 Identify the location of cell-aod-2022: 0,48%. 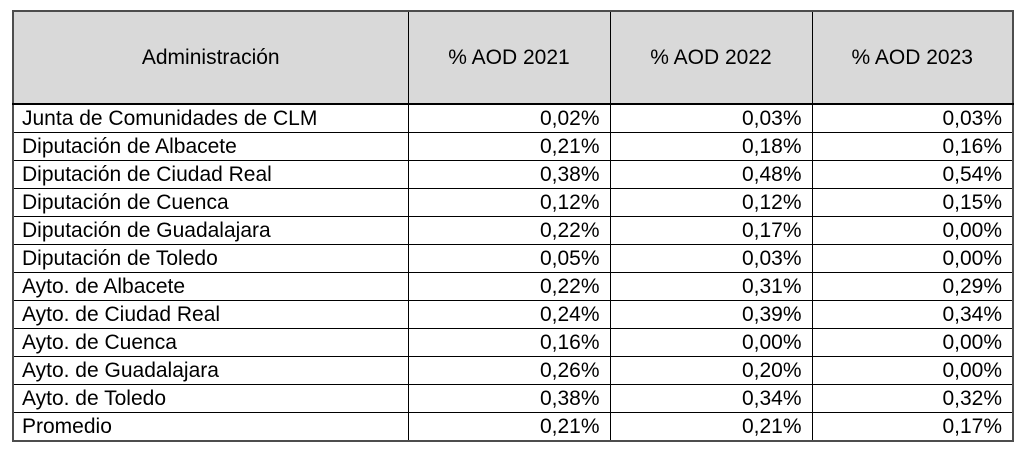
(711, 174).